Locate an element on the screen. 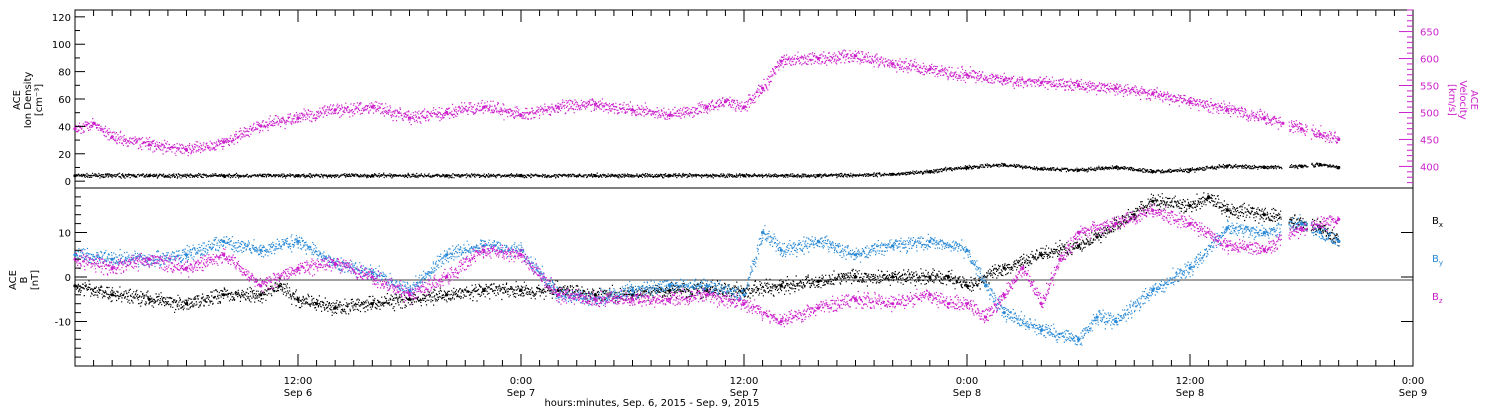  top-left-ylabel: ACE Ion Density [cm⁻³] is located at coordinates (28, 100).